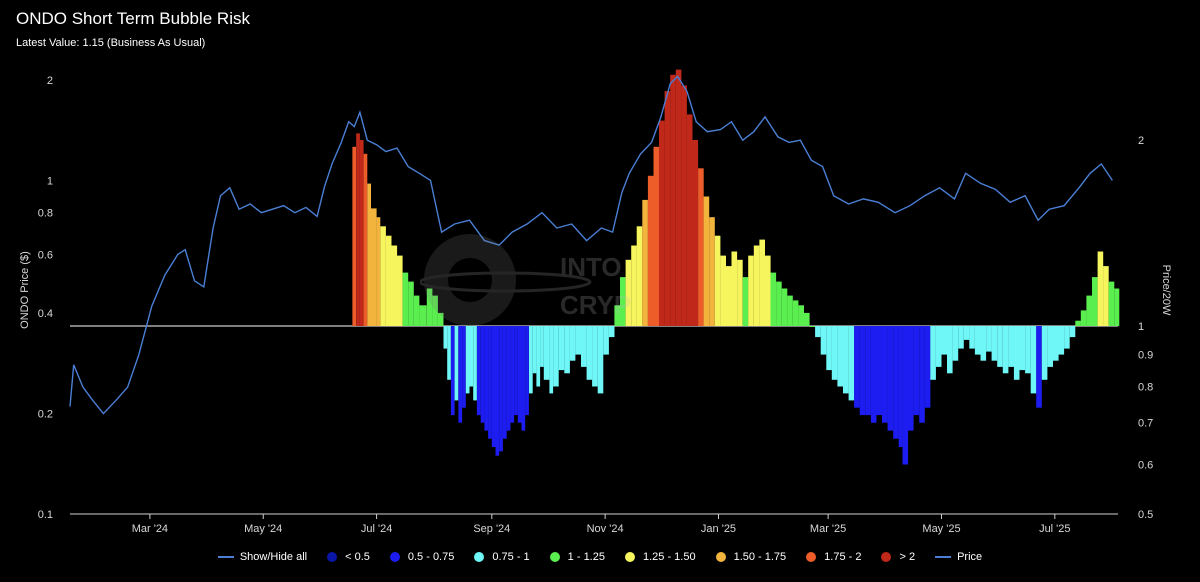 This screenshot has height=582, width=1200. I want to click on legend-item: Price, so click(958, 557).